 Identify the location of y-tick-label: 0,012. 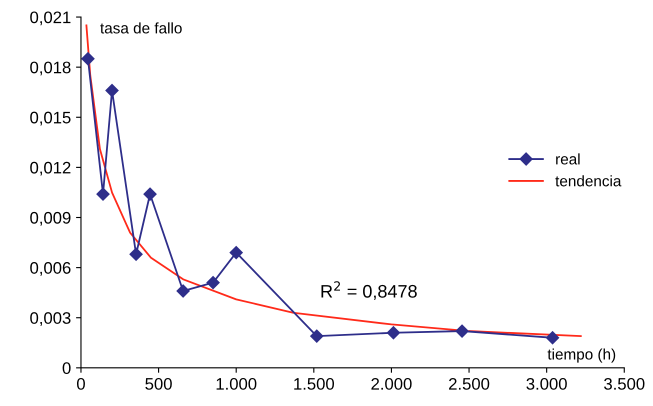
(50, 169).